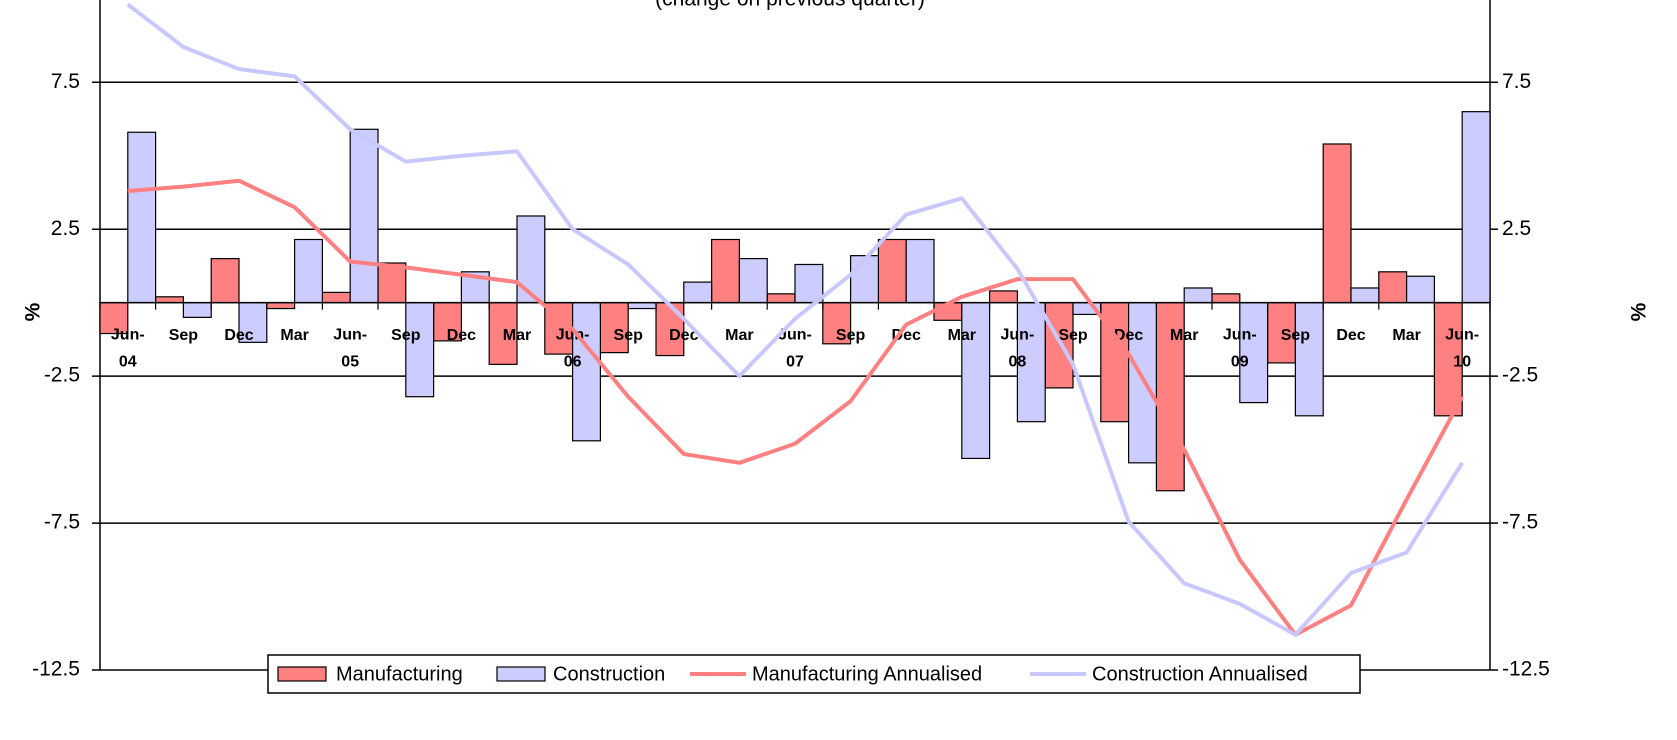 The width and height of the screenshot is (1677, 740). Describe the element at coordinates (1520, 522) in the screenshot. I see `y2-tick-label: -7.5` at that location.